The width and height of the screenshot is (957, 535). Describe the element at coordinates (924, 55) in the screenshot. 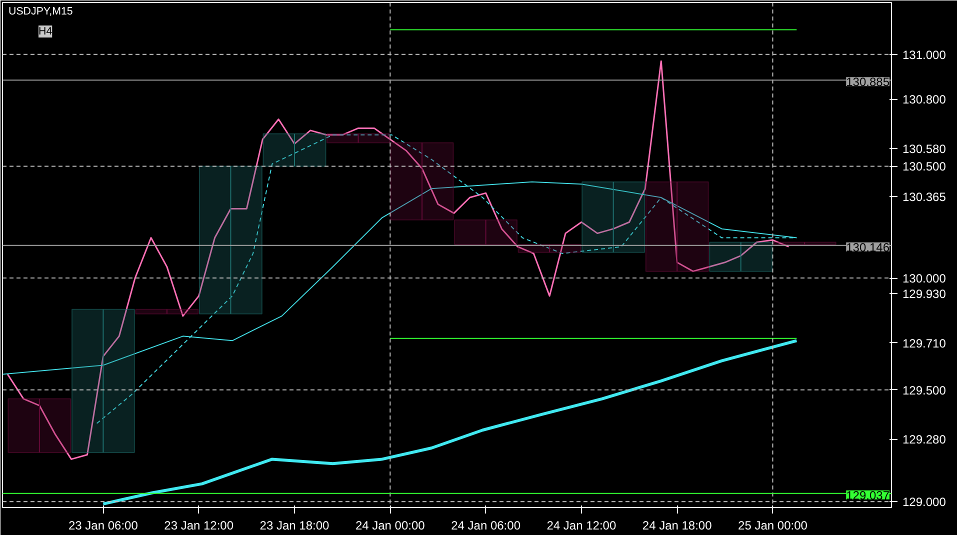

I see `y-tick-label: 131.000` at that location.